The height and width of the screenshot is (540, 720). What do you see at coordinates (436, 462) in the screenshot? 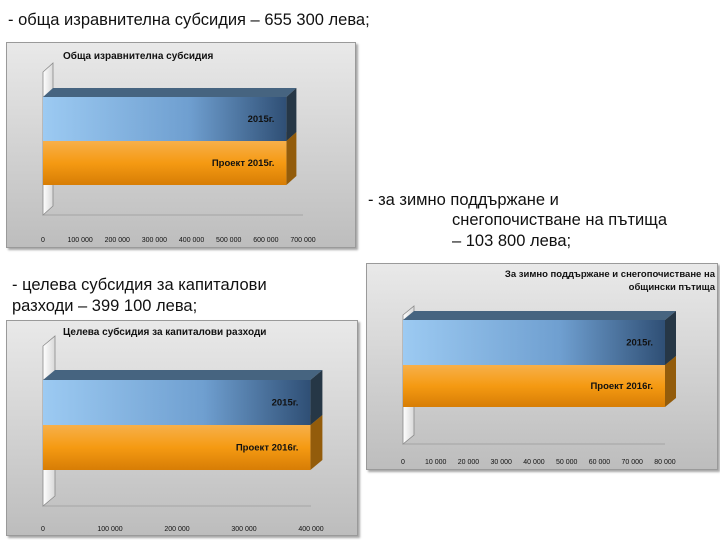
I see `x-tick-label: 10 000` at bounding box center [436, 462].